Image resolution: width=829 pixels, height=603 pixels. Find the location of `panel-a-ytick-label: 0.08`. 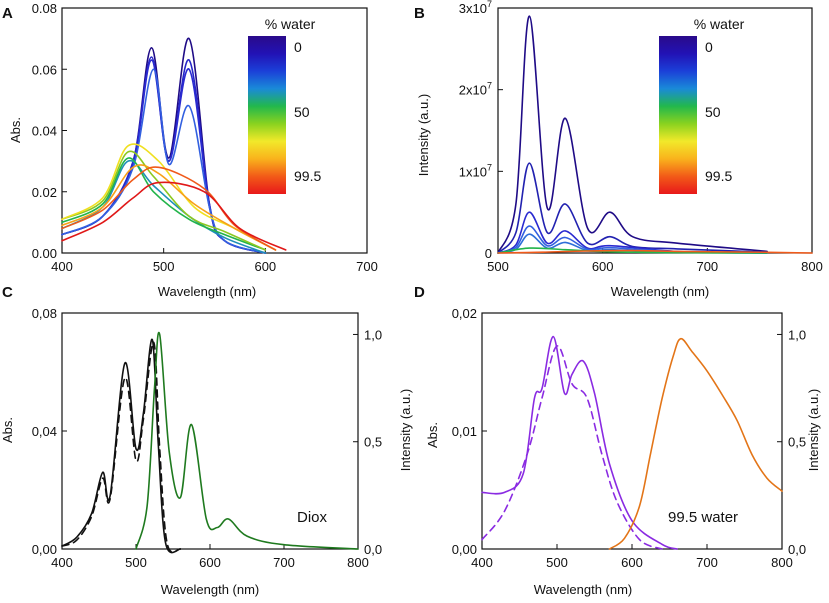

panel-a-ytick-label: 0.08 is located at coordinates (44, 8).